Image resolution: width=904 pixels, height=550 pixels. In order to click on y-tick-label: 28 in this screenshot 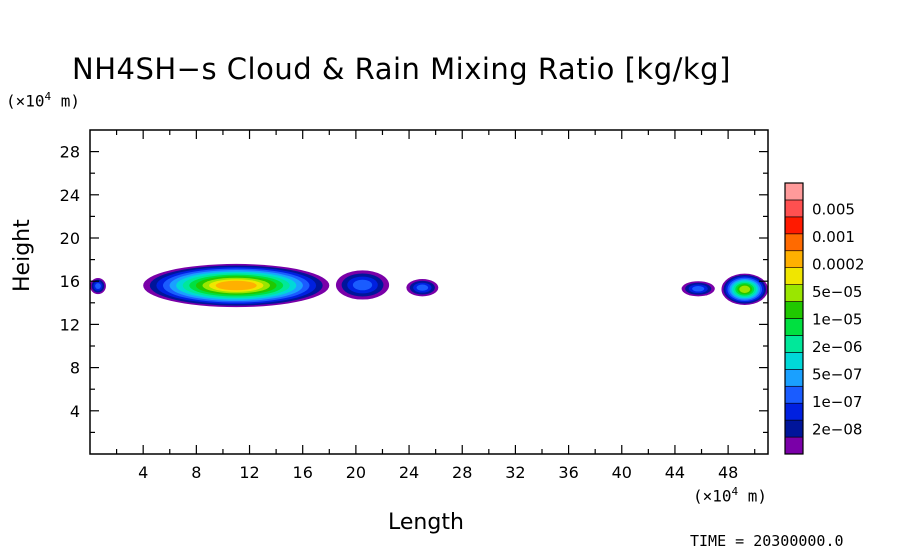, I will do `click(70, 152)`.